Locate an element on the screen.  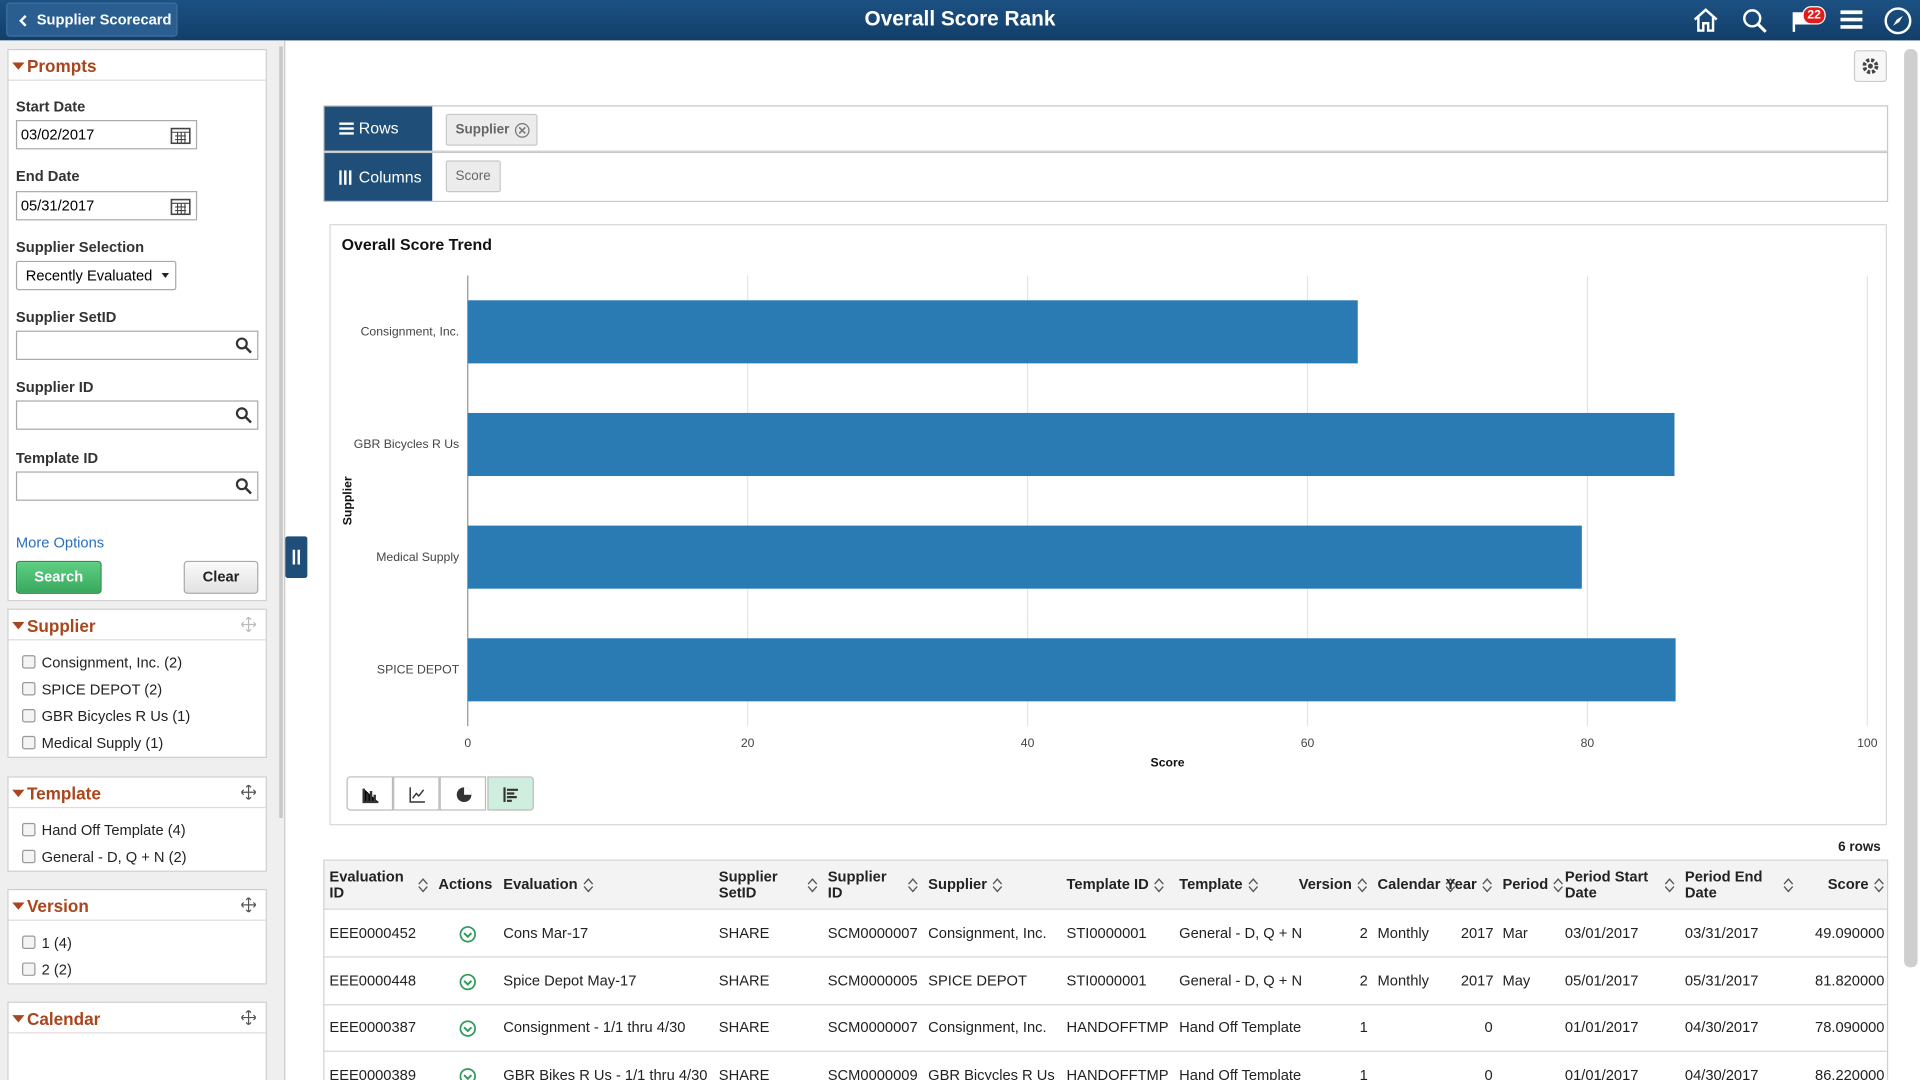
panel-toggle is located at coordinates (296, 557).